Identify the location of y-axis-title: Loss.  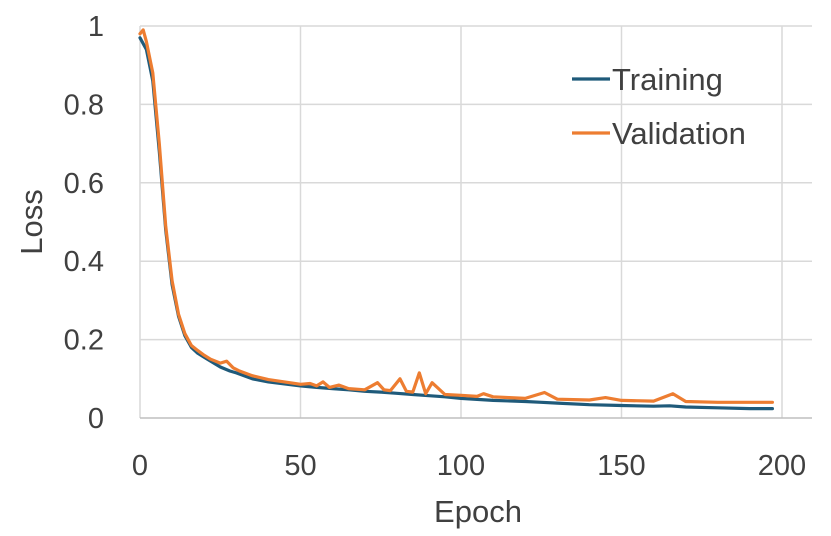
(31, 221).